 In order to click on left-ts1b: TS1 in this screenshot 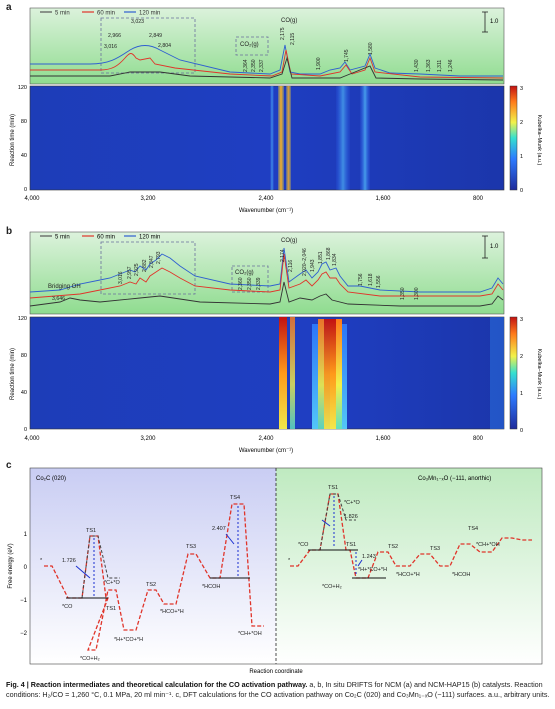, I will do `click(111, 609)`.